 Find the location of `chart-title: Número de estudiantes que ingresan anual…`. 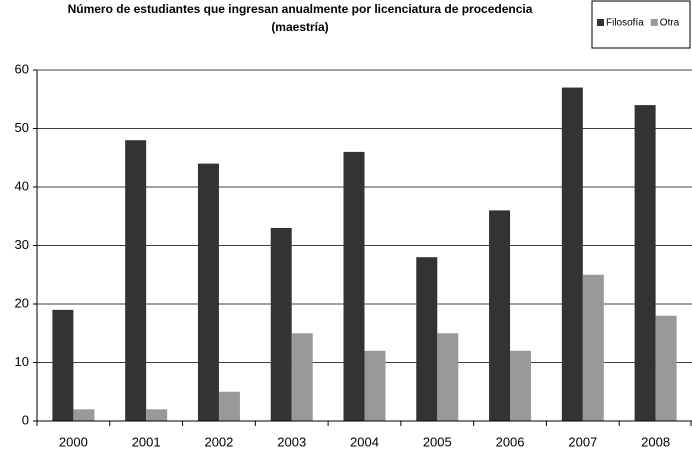

chart-title: Número de estudiantes que ingresan anual… is located at coordinates (300, 9).